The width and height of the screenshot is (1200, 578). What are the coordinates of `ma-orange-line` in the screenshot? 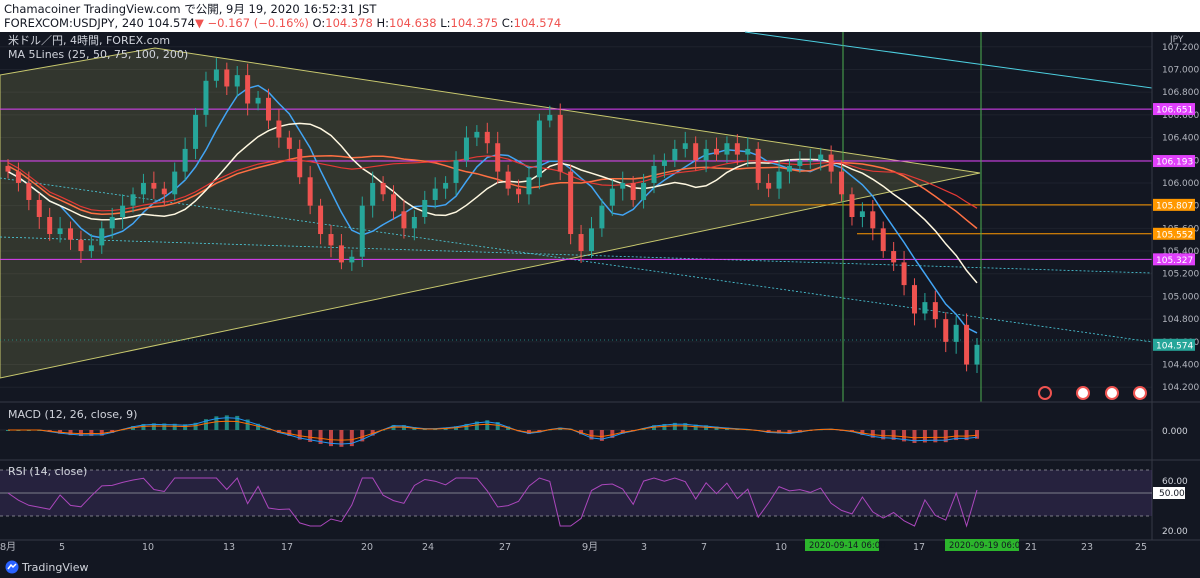 It's located at (492, 192).